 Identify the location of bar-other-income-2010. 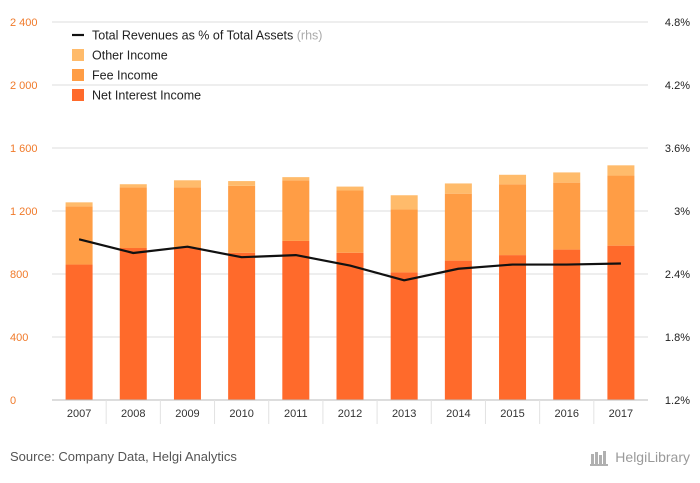
(242, 183).